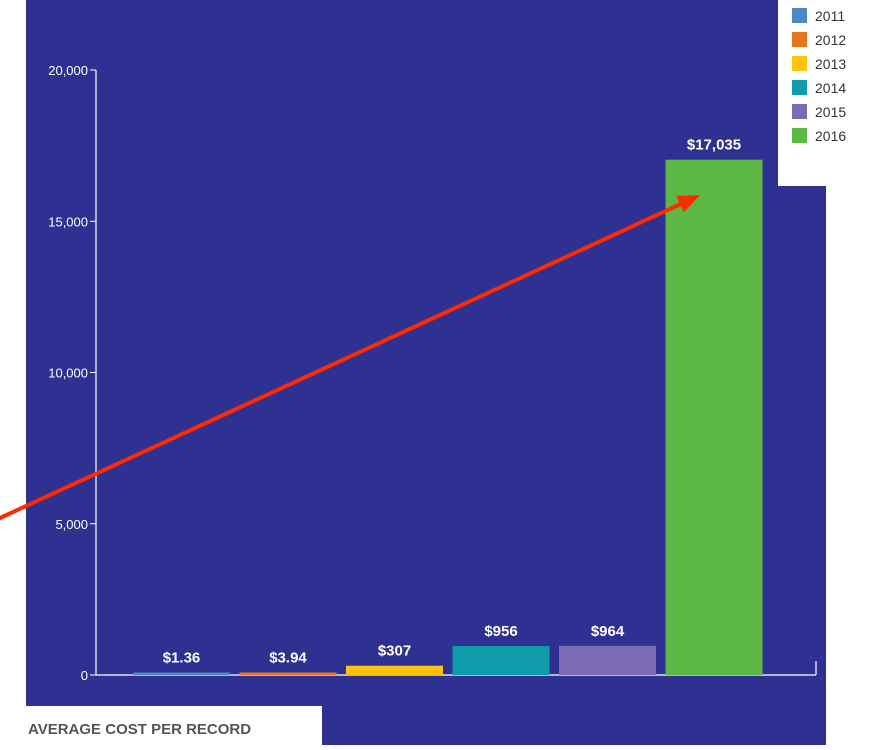  Describe the element at coordinates (68, 221) in the screenshot. I see `y-tick-label: 15,000` at that location.